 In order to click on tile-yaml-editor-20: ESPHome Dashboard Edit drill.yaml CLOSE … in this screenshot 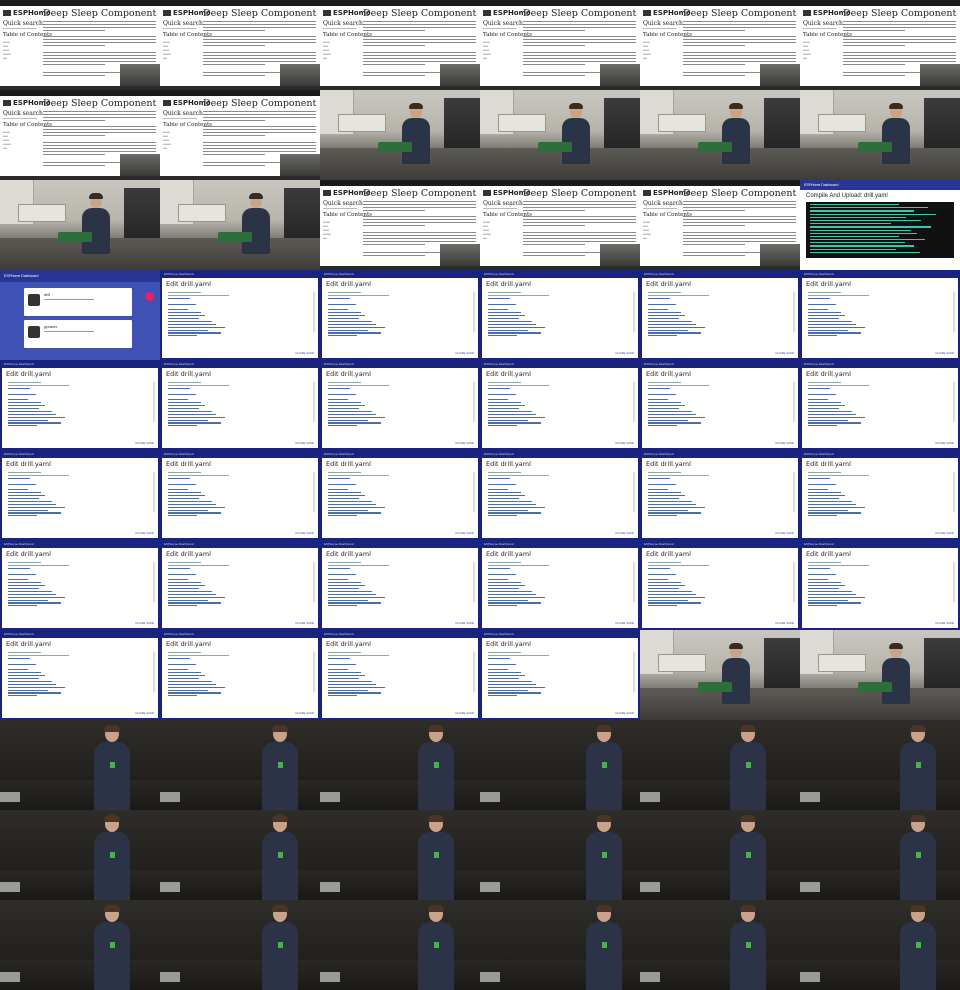, I will do `click(240, 315)`.